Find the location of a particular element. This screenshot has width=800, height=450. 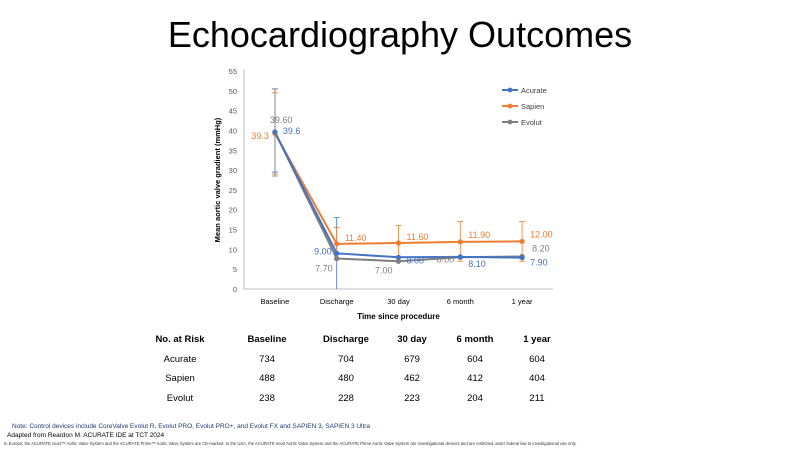

risk-cell: 704 is located at coordinates (346, 359).